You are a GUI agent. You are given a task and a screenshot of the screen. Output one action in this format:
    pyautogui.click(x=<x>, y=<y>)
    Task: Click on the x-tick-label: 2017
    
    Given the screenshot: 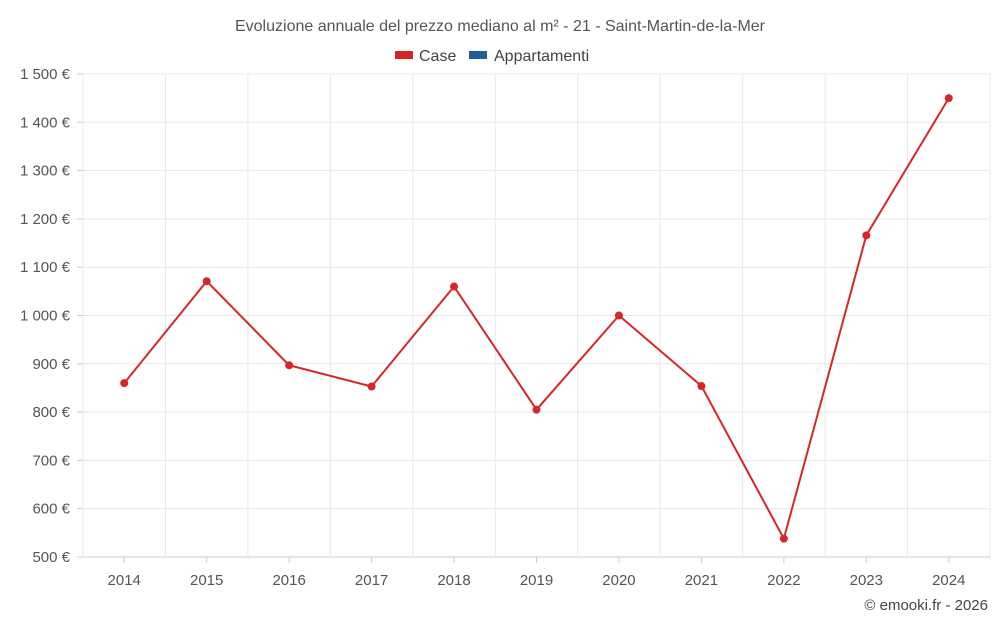 What is the action you would take?
    pyautogui.click(x=371, y=580)
    